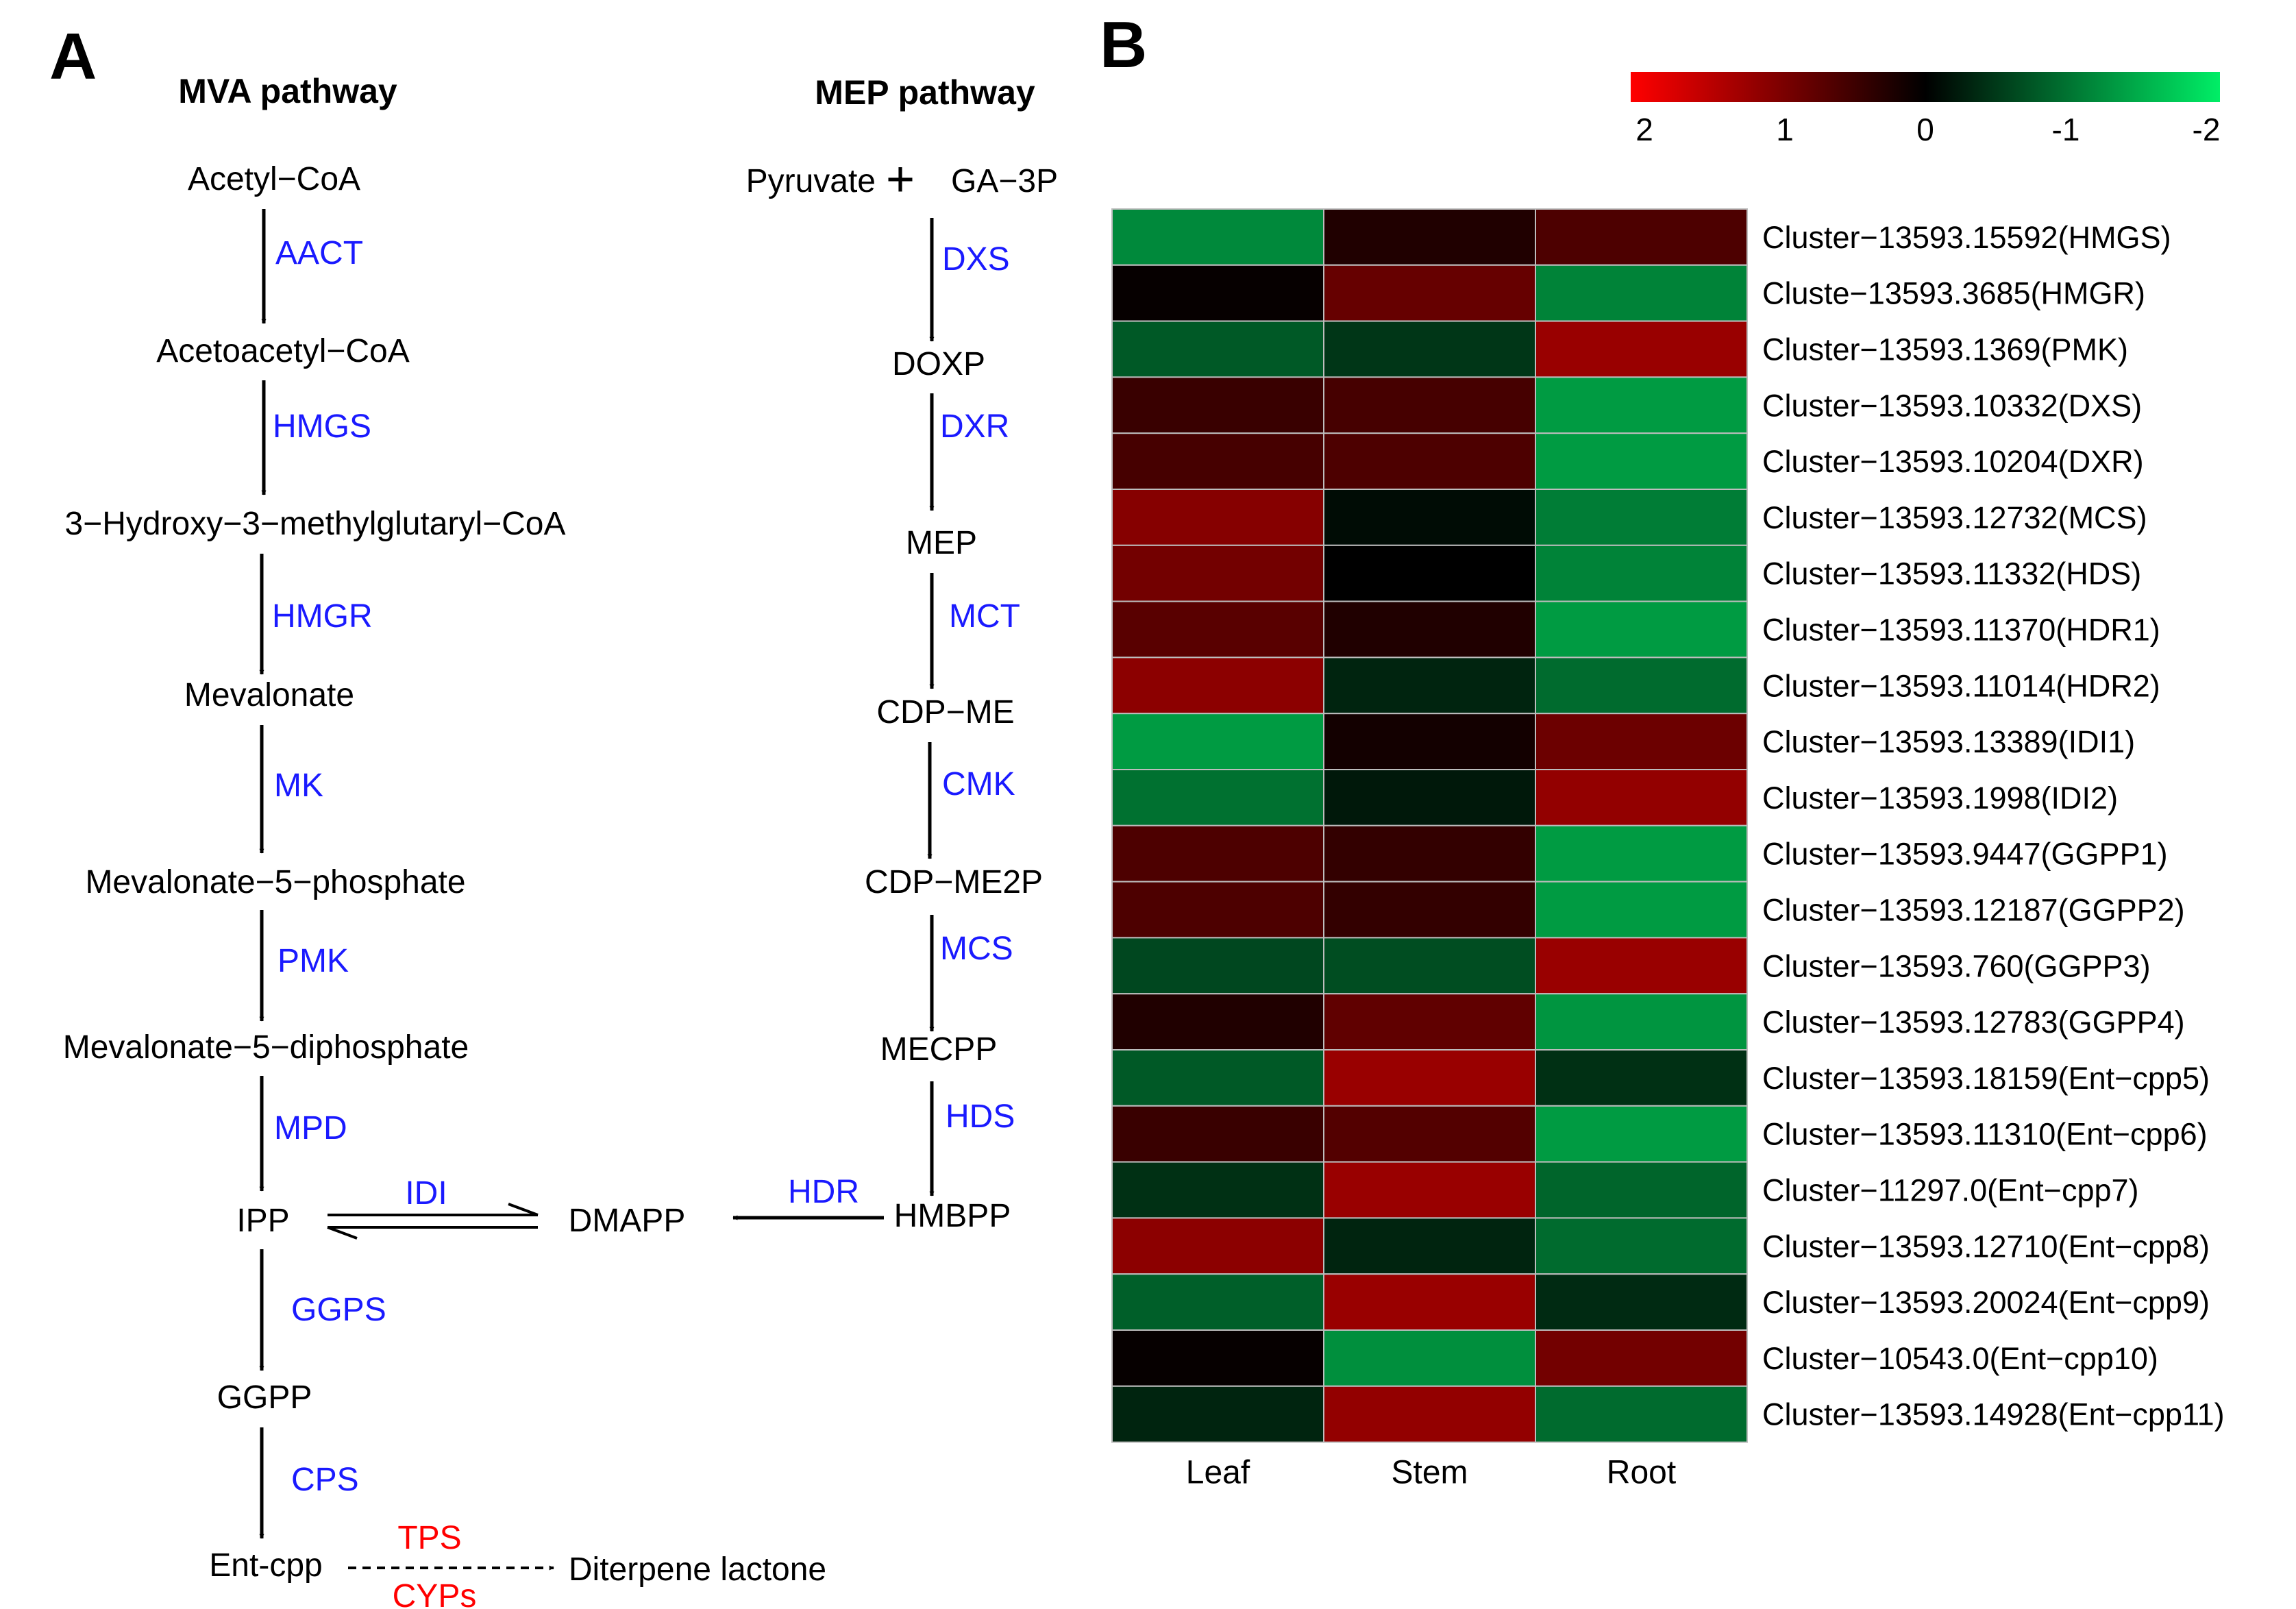 This screenshot has height=1609, width=2296. I want to click on enzyme-mk: MK, so click(298, 785).